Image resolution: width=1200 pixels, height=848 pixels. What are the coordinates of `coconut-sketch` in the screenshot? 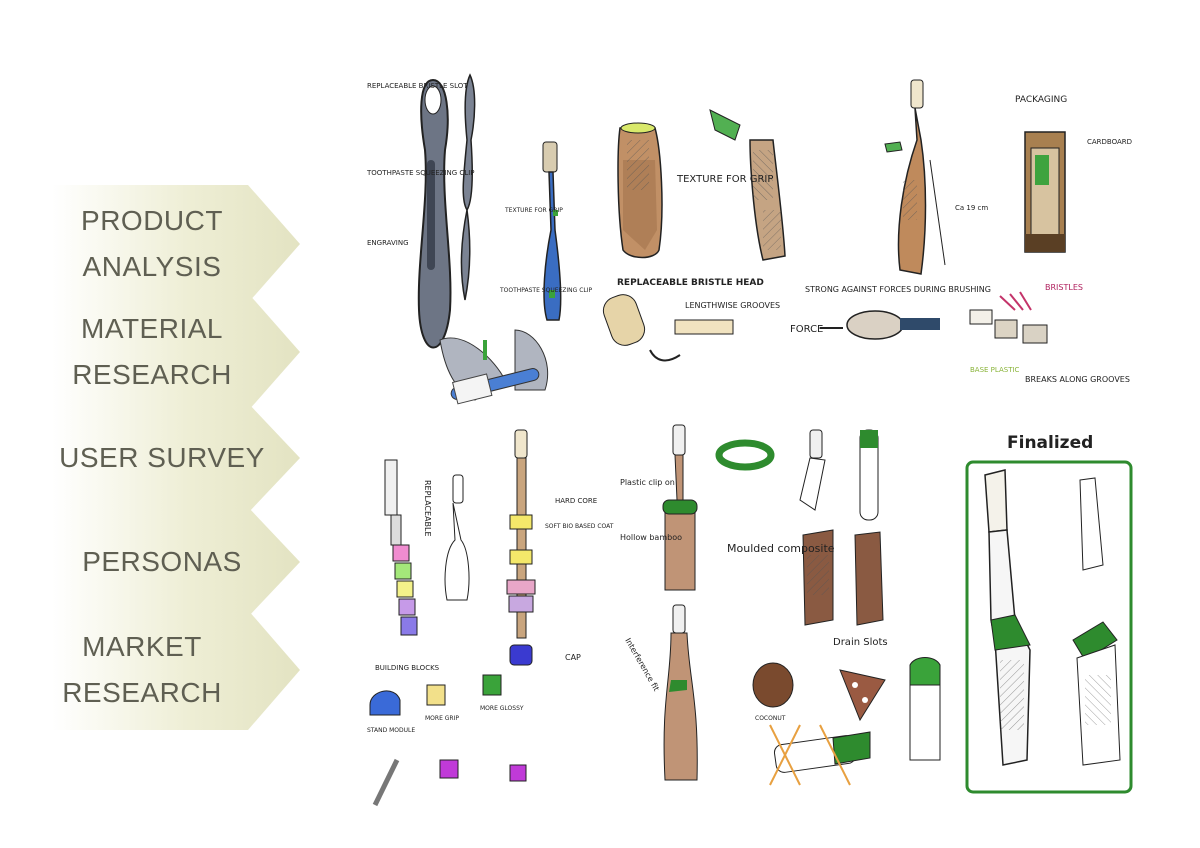 It's located at (846, 721).